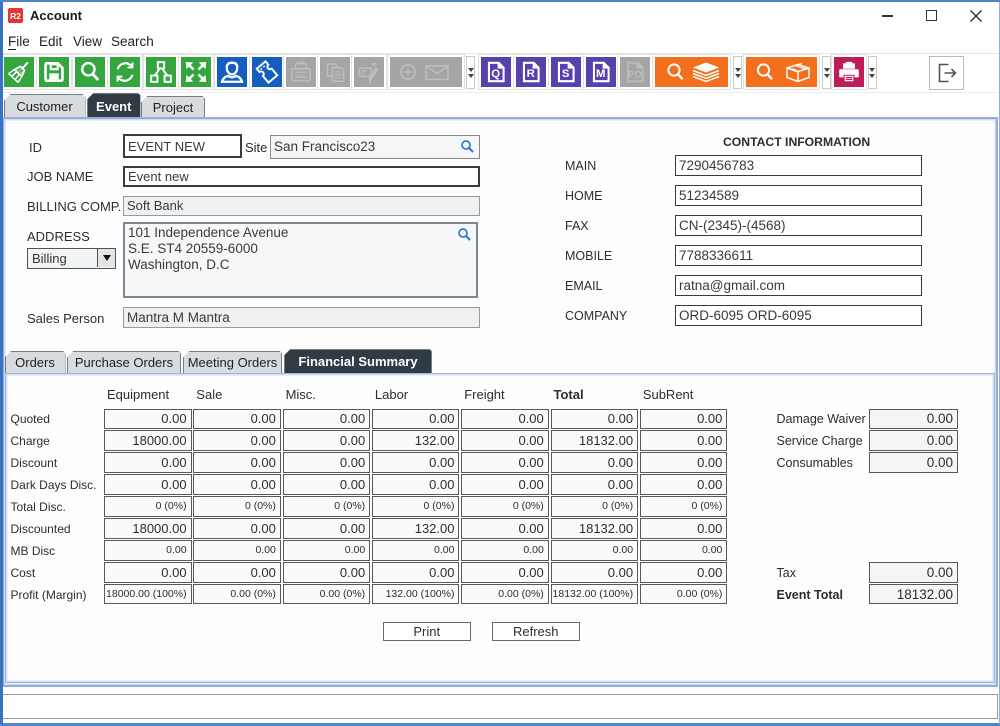  What do you see at coordinates (566, 74) in the screenshot?
I see `svg-text: S` at bounding box center [566, 74].